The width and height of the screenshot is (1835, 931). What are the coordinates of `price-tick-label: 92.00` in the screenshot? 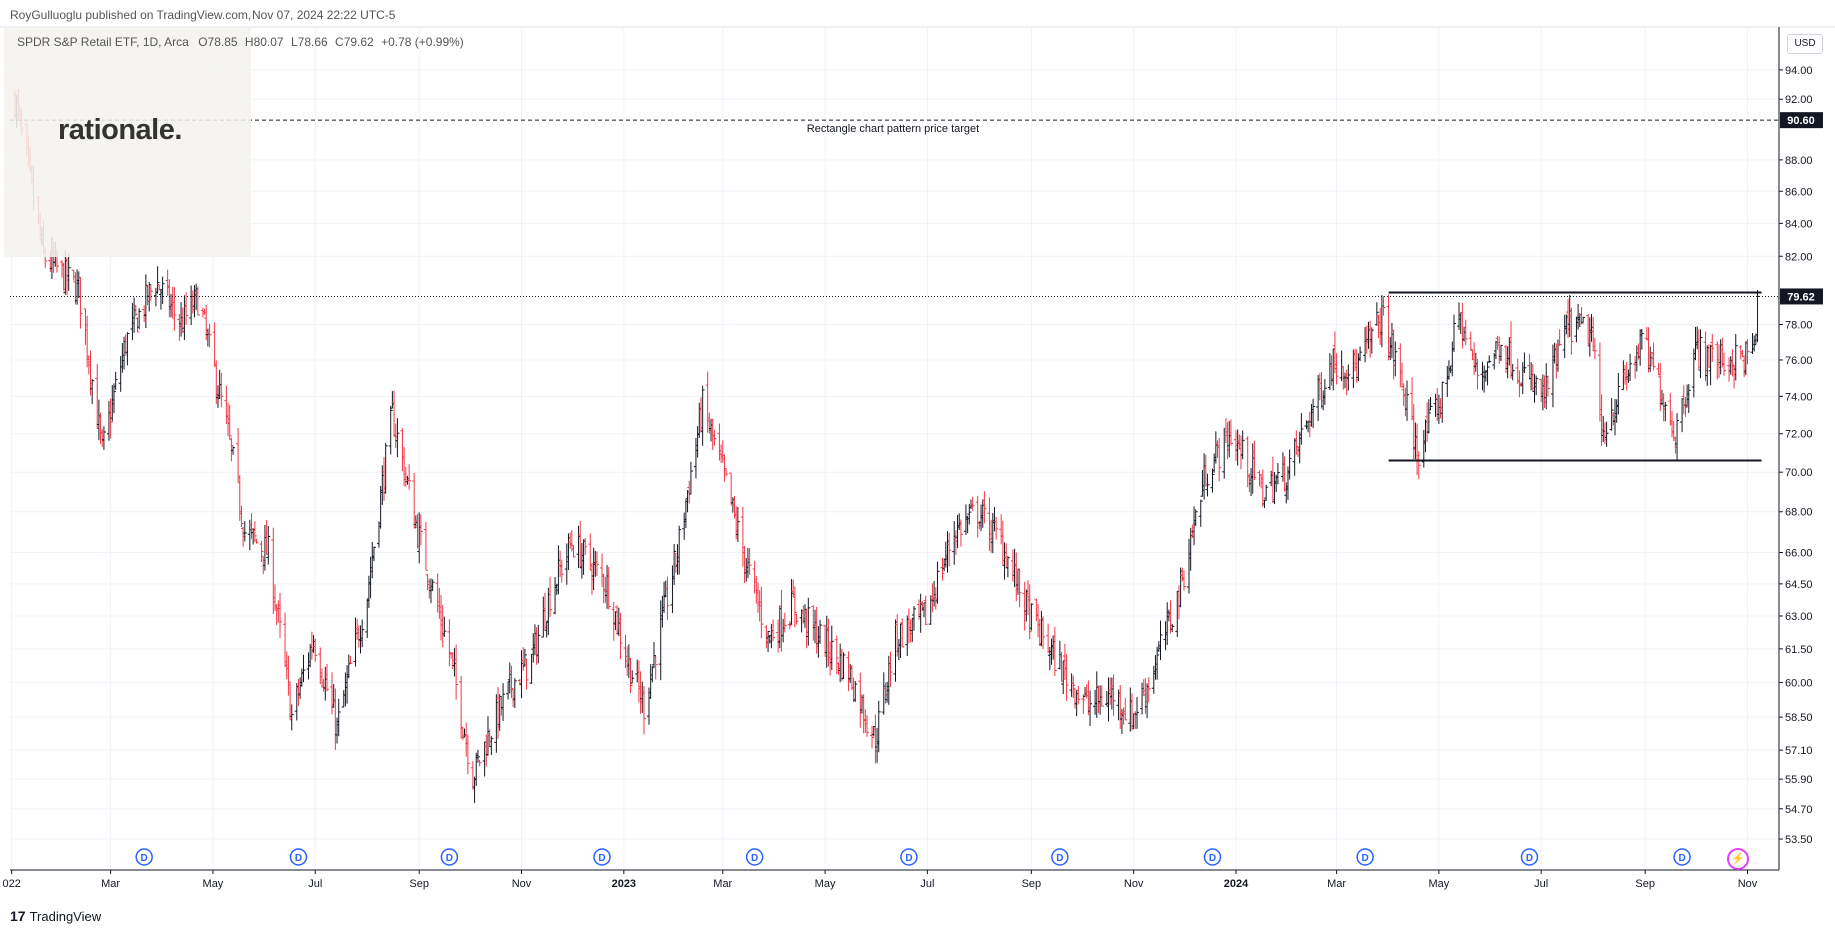 It's located at (1799, 100).